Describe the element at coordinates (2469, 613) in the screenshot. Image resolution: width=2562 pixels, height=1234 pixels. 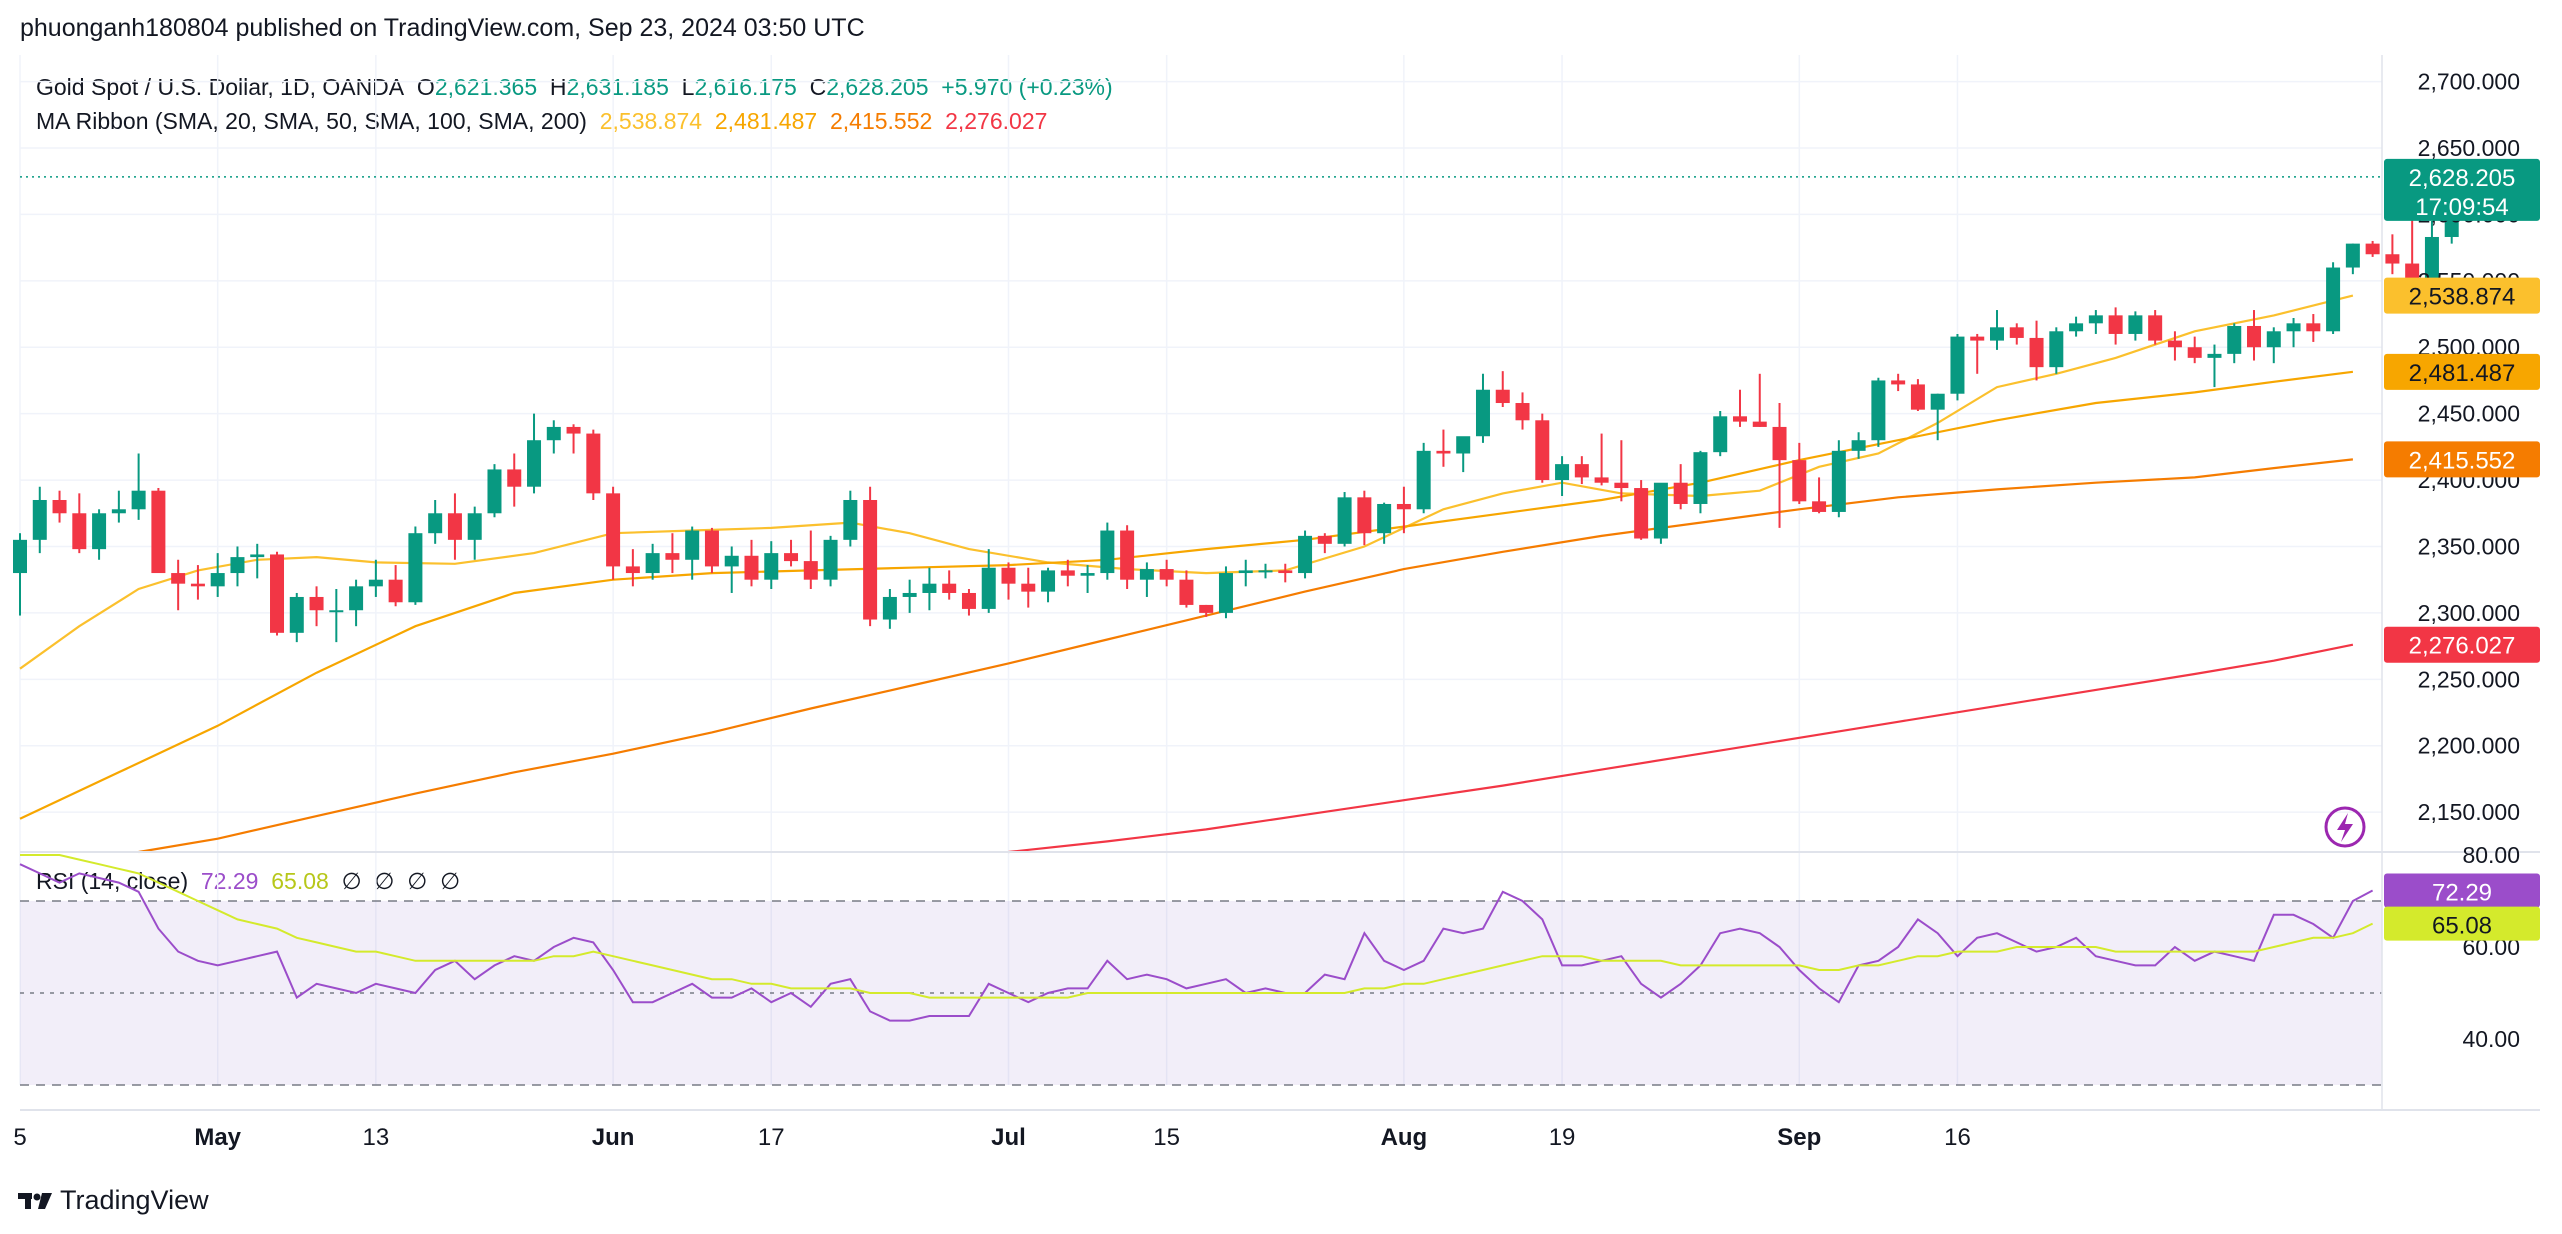
I see `price-tick-label: 2,300.000` at that location.